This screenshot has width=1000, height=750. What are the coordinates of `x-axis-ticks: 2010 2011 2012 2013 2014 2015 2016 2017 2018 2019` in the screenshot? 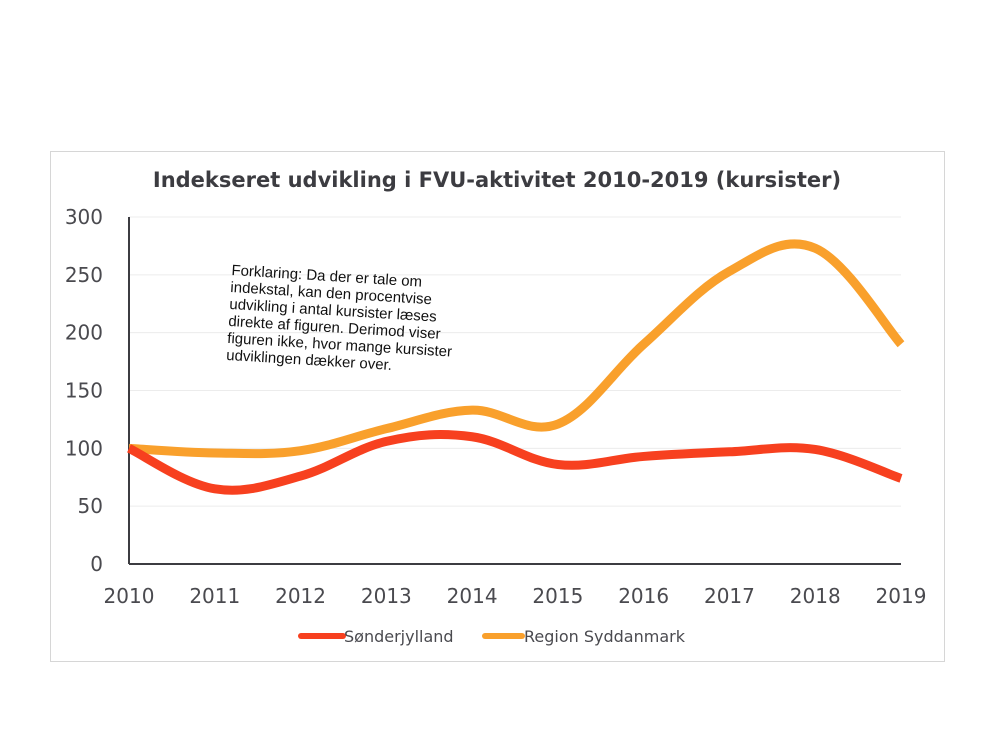 It's located at (515, 596).